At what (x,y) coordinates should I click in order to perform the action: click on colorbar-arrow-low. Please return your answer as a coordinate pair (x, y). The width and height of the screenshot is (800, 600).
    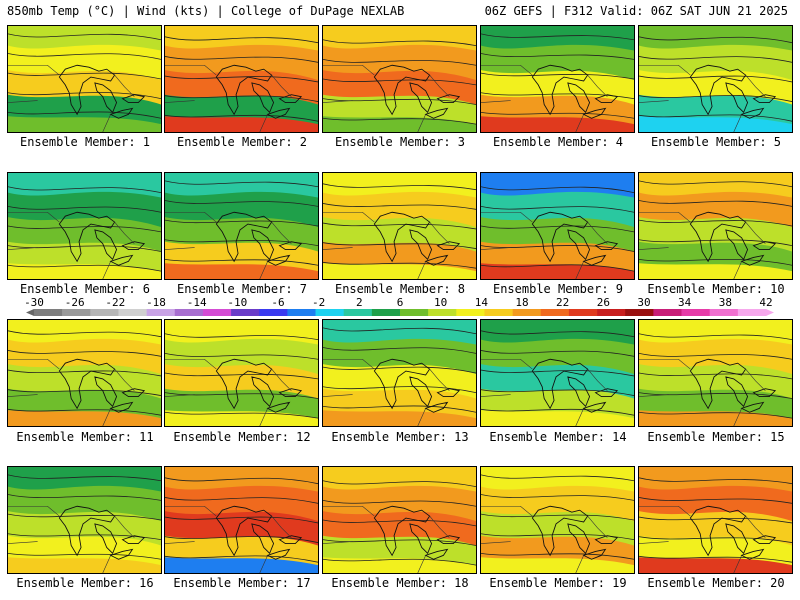
    Looking at the image, I should click on (30, 312).